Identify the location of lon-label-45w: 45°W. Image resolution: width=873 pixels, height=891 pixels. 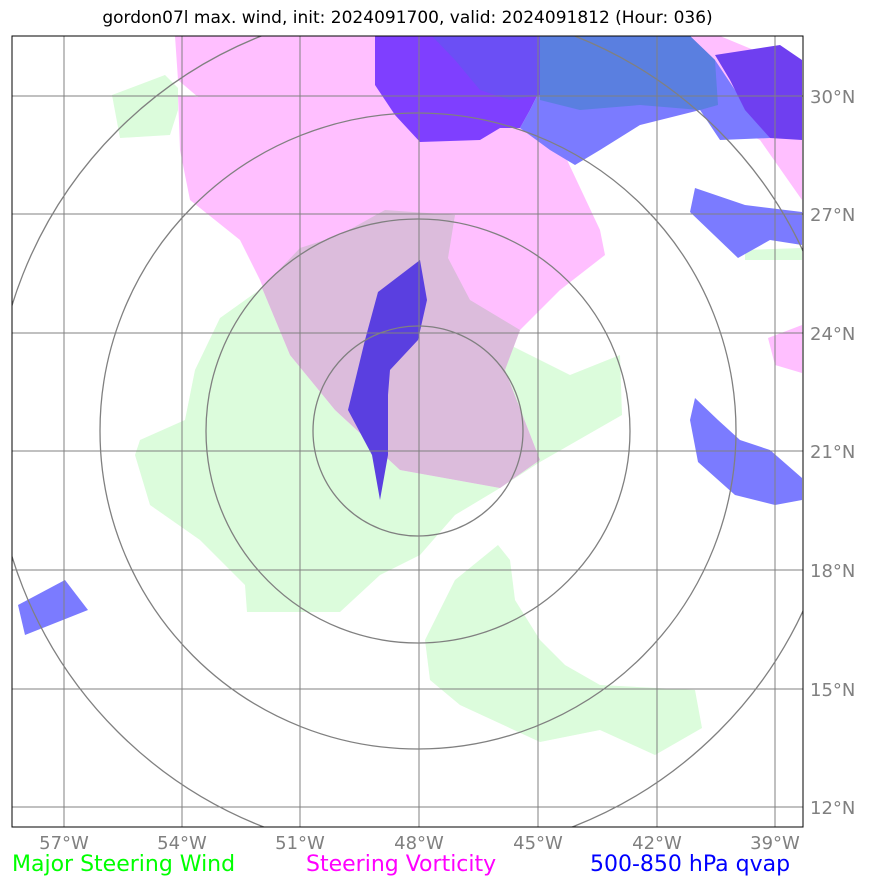
(538, 843).